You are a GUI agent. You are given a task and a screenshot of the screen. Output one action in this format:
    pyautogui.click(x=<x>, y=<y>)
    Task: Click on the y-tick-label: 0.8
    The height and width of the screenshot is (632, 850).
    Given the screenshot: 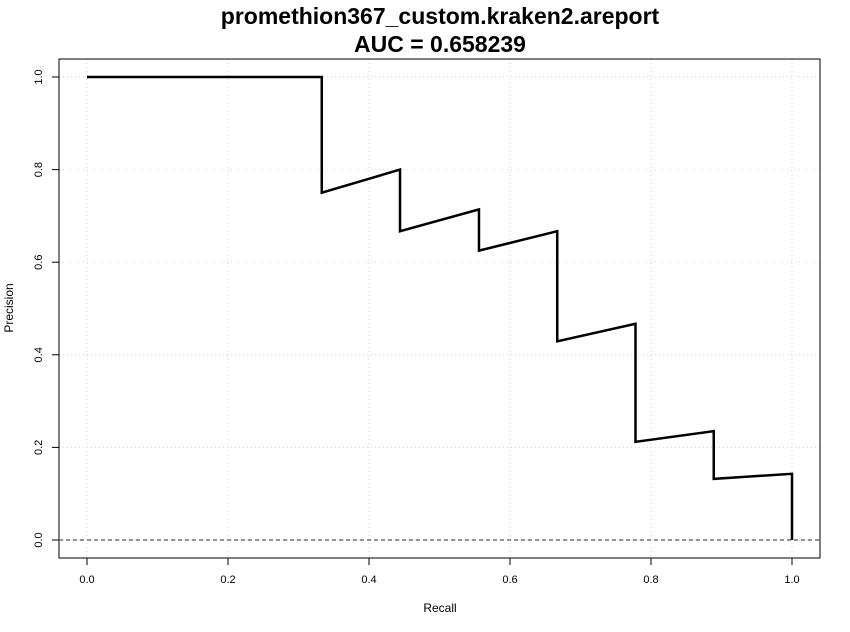 What is the action you would take?
    pyautogui.click(x=39, y=169)
    